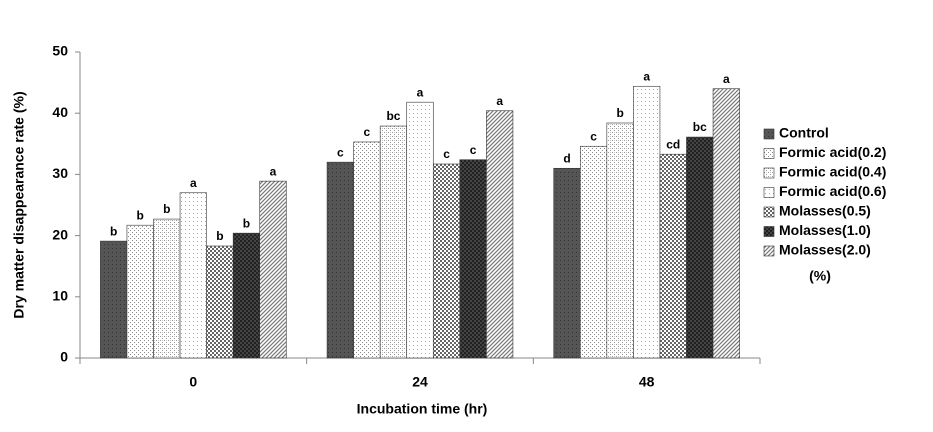 Image resolution: width=933 pixels, height=432 pixels. What do you see at coordinates (673, 144) in the screenshot?
I see `significance-letter: cd` at bounding box center [673, 144].